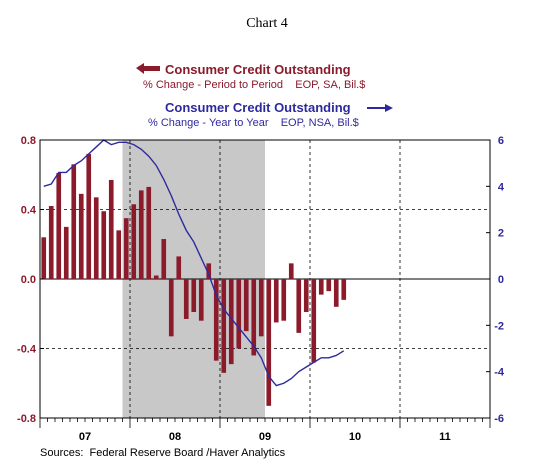 Image resolution: width=535 pixels, height=473 pixels. I want to click on right-tick-label: 4, so click(501, 187).